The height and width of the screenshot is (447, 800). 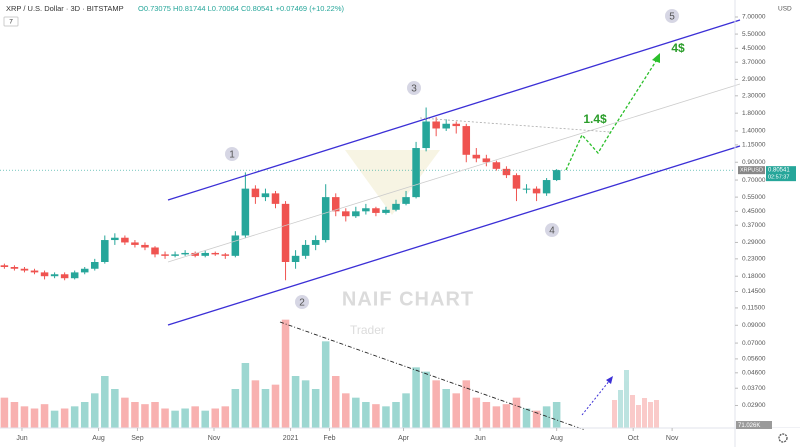 What do you see at coordinates (633, 438) in the screenshot?
I see `x-tick-label: Oct` at bounding box center [633, 438].